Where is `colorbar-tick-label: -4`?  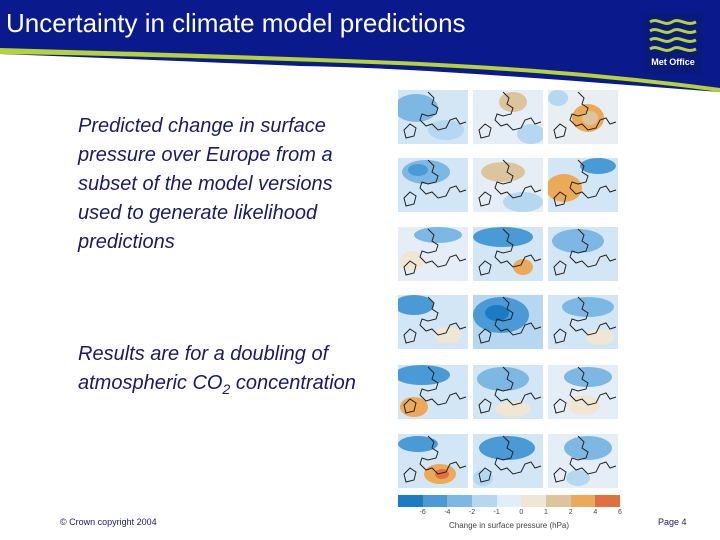 colorbar-tick-label: -4 is located at coordinates (447, 512).